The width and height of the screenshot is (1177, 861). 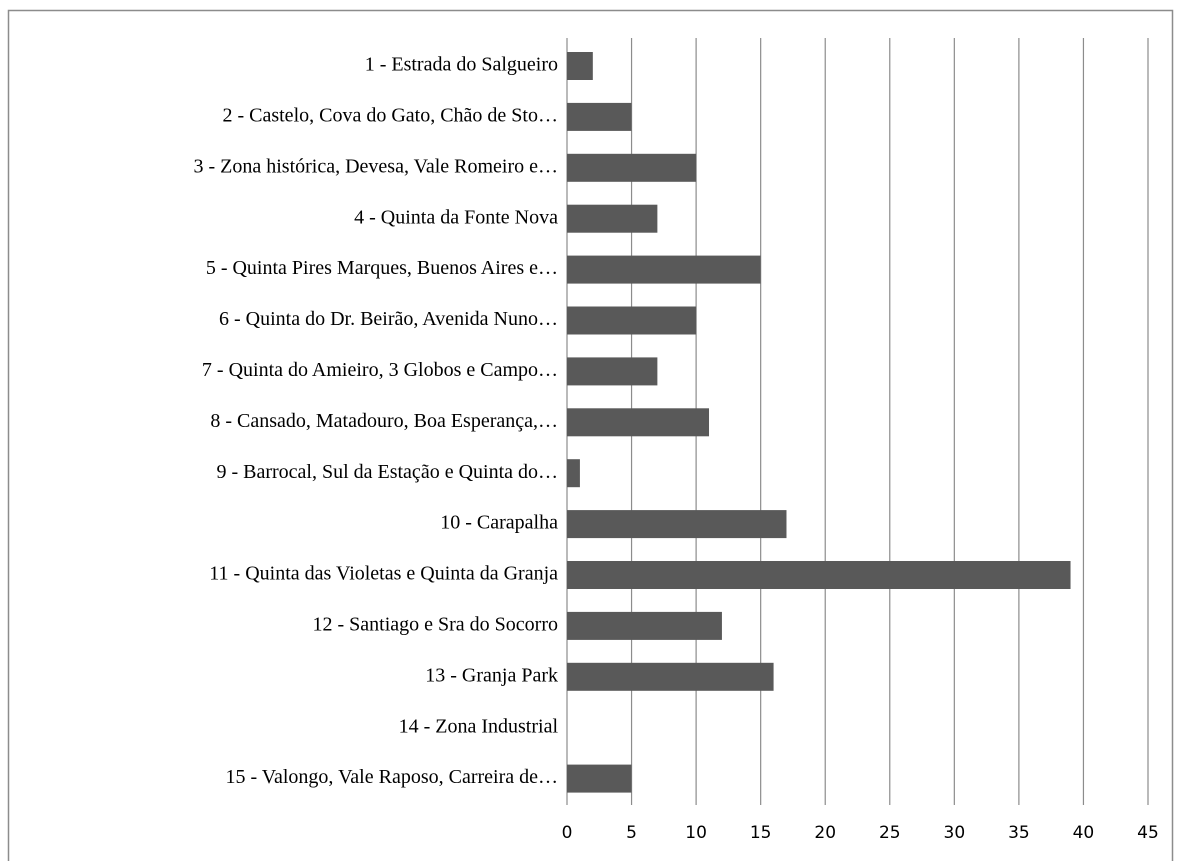 I want to click on x-tick-label: 15, so click(x=761, y=833).